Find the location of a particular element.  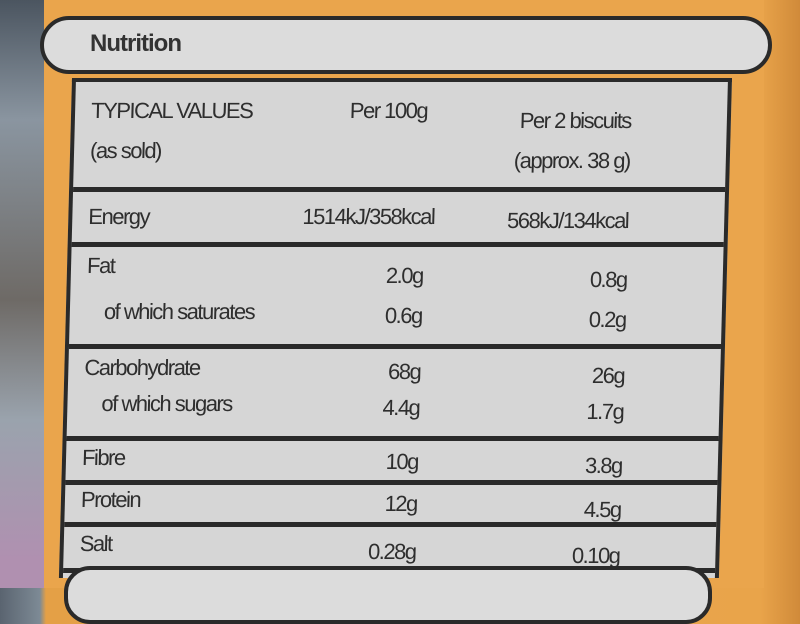

nutrition-header: Nutrition is located at coordinates (406, 45).